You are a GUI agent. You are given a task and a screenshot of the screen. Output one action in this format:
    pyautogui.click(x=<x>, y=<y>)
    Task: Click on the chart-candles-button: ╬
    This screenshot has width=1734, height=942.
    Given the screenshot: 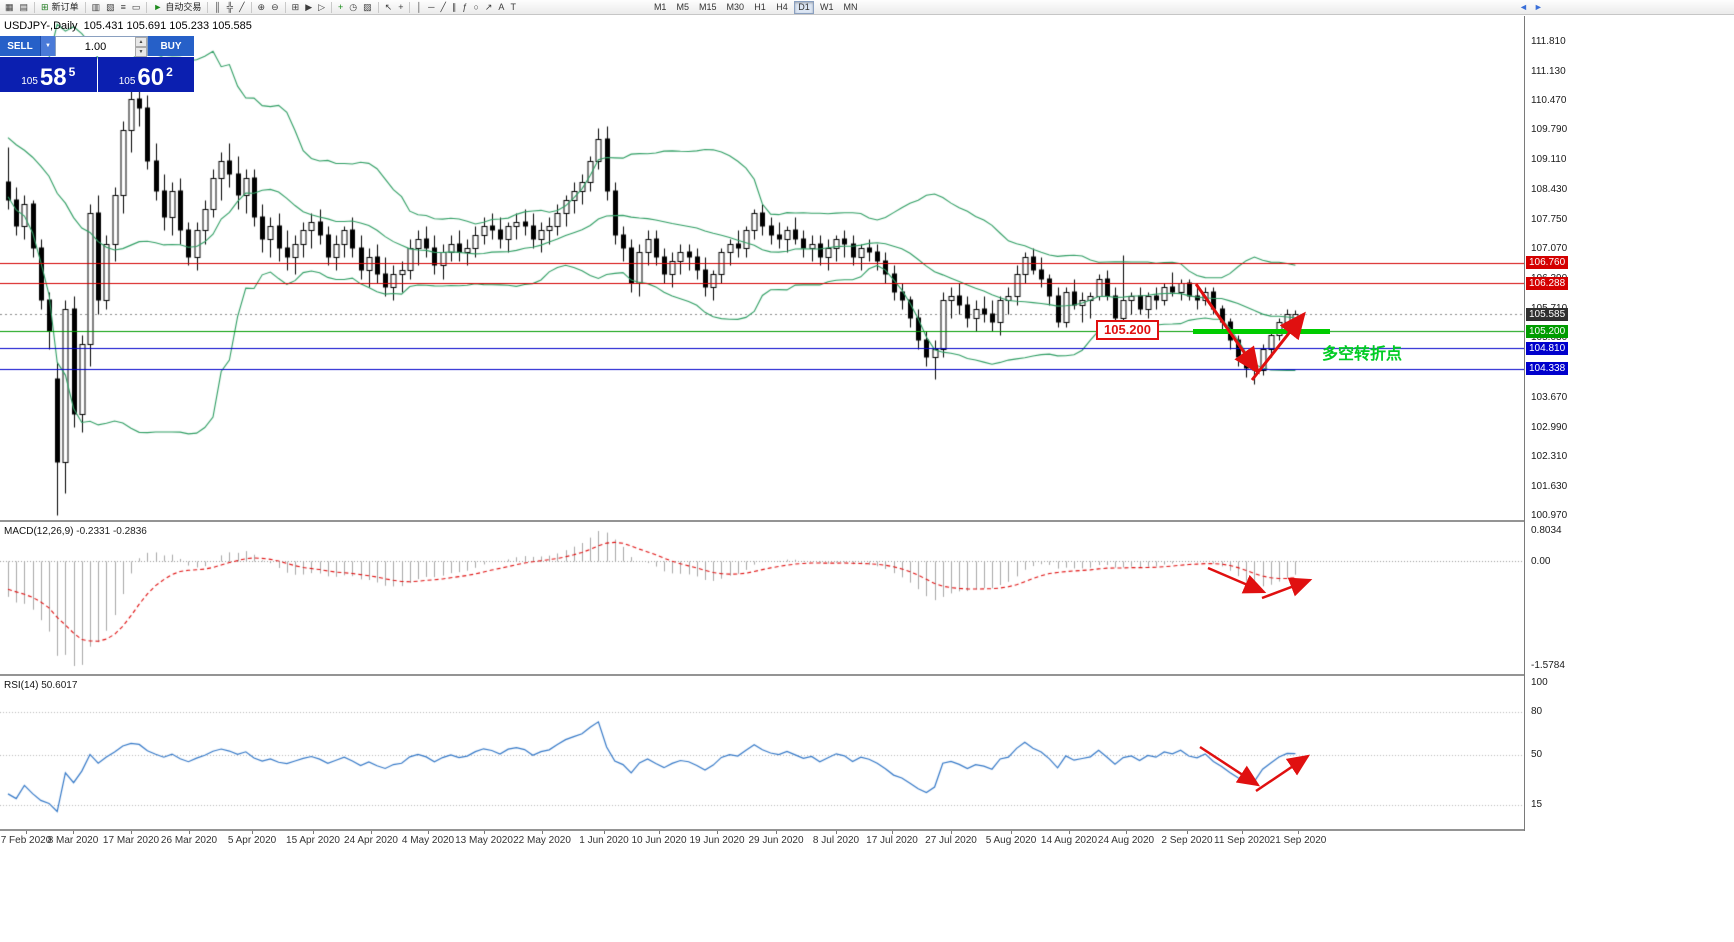 What is the action you would take?
    pyautogui.click(x=230, y=7)
    